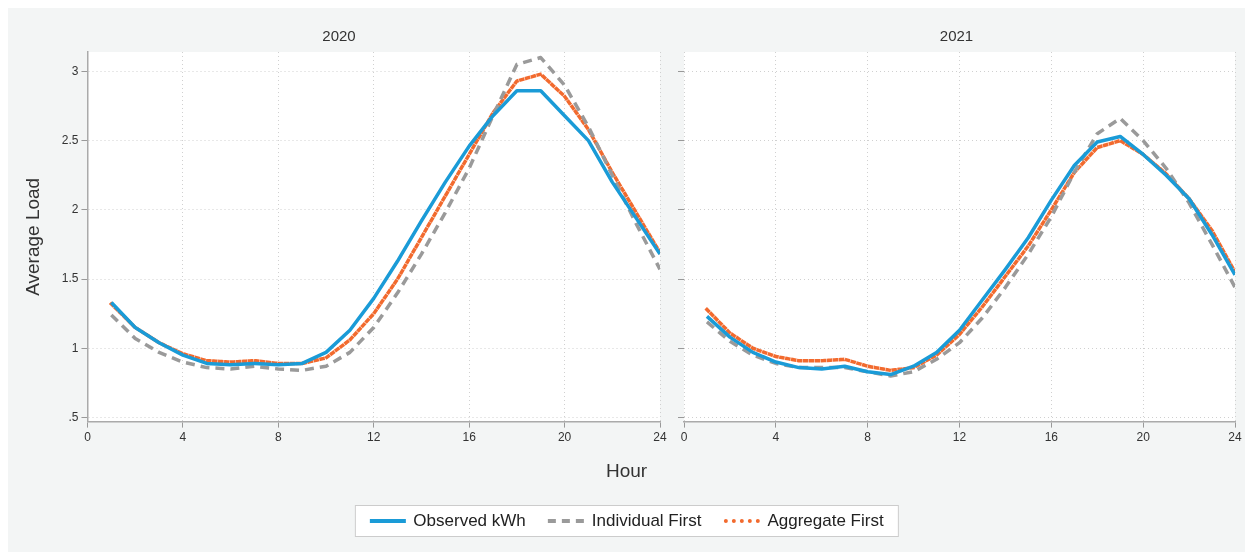 The height and width of the screenshot is (560, 1253). What do you see at coordinates (646, 521) in the screenshot?
I see `legend-label: Individual First` at bounding box center [646, 521].